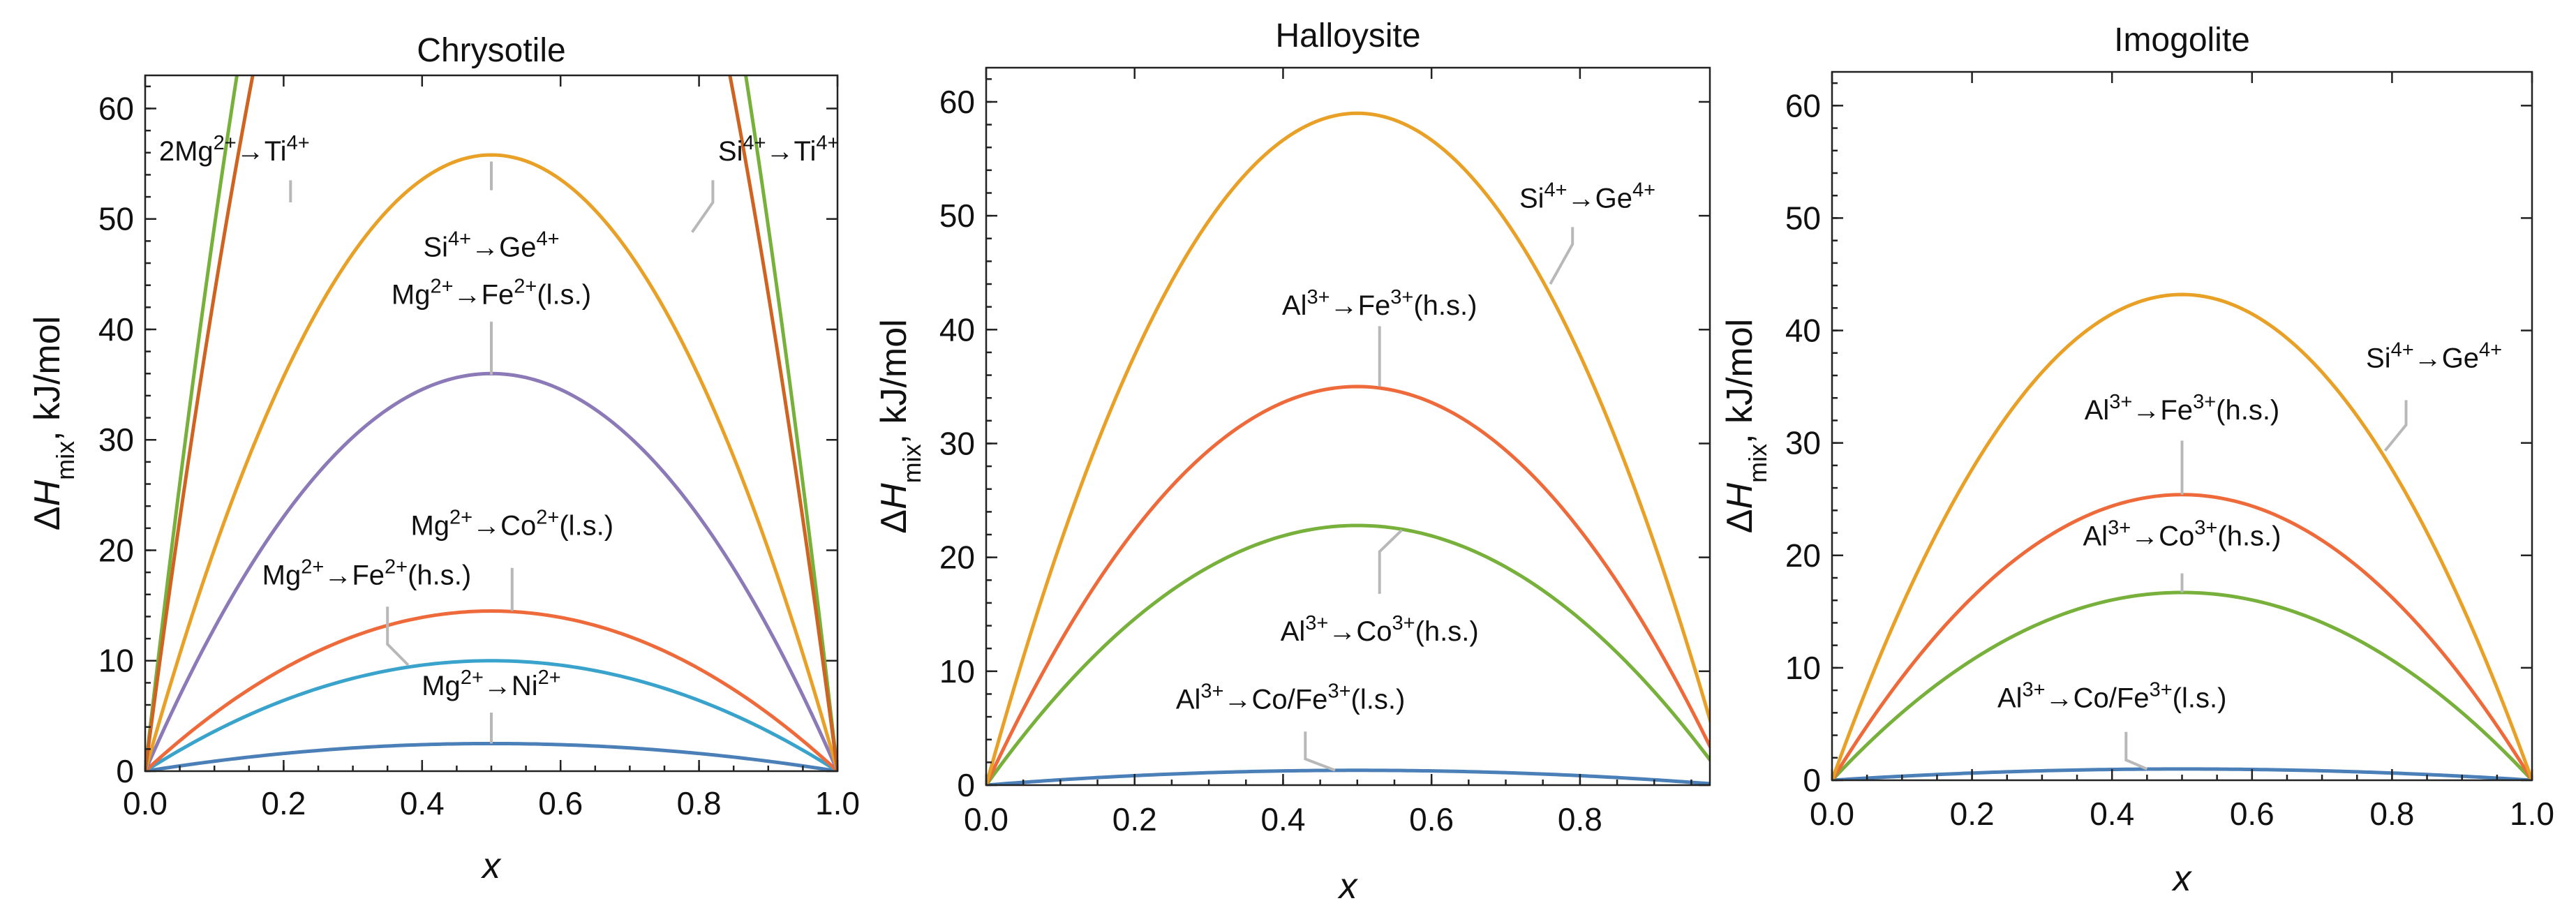  What do you see at coordinates (699, 803) in the screenshot?
I see `chrysotile-xtick-label: 0.8` at bounding box center [699, 803].